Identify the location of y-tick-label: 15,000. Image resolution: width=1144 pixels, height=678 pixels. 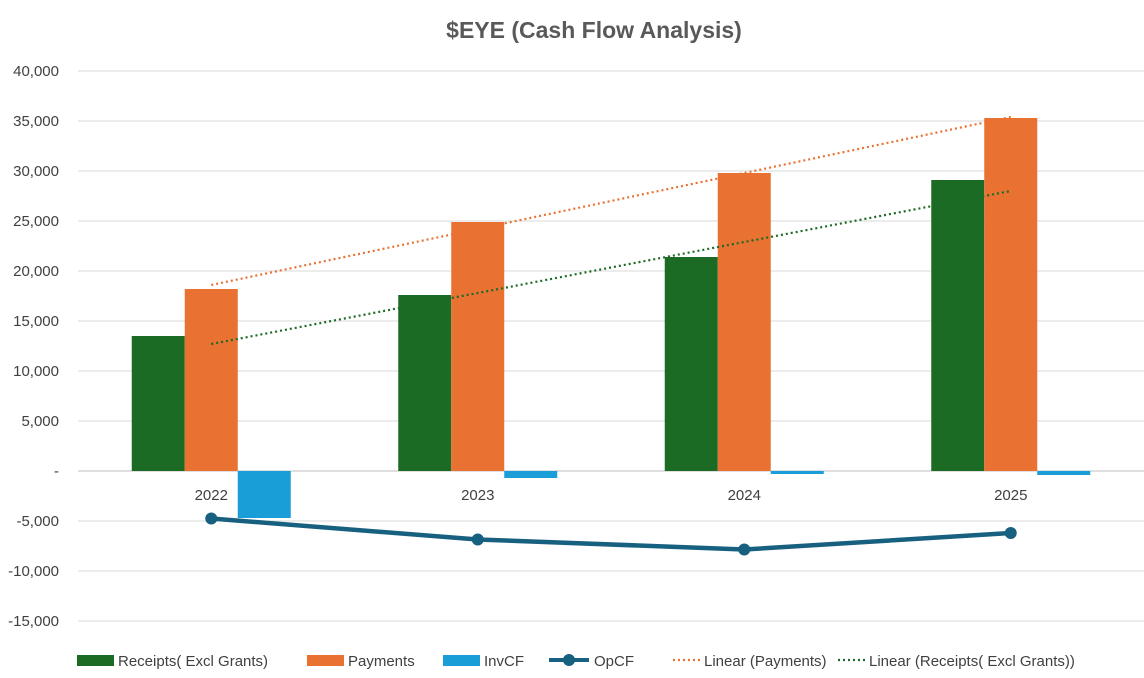
(36, 321).